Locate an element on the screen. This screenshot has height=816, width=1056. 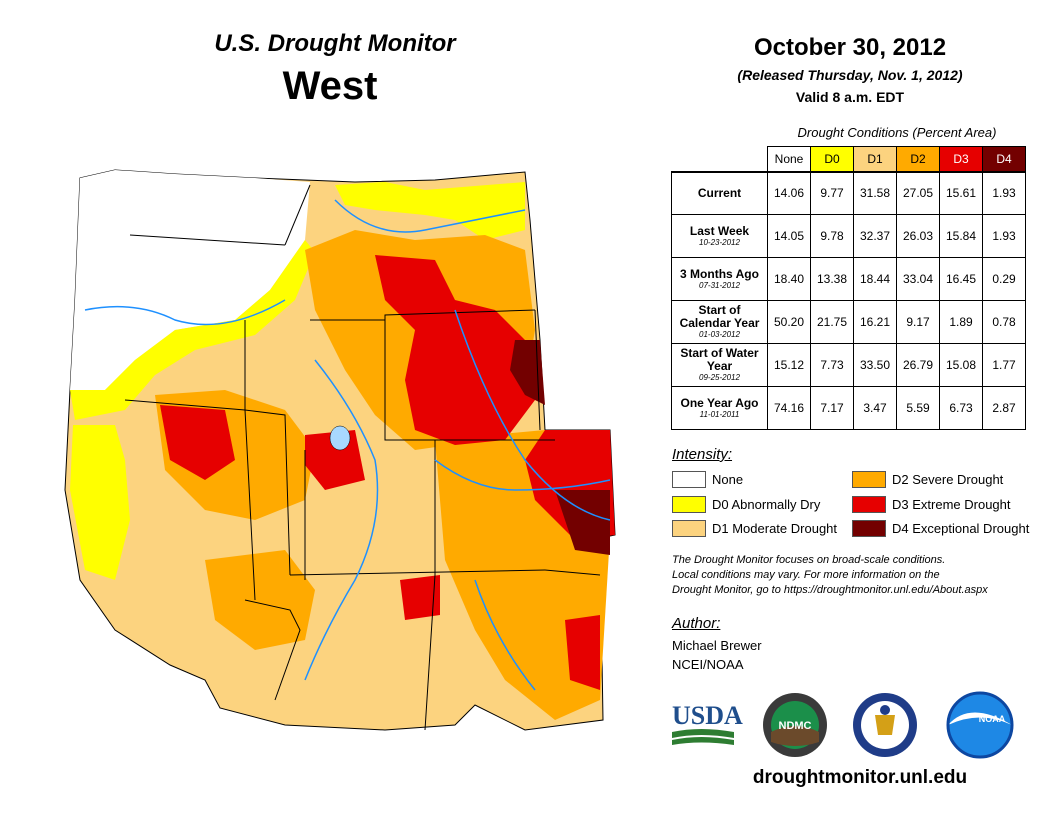
noaa-logo: NOAA is located at coordinates (980, 725).